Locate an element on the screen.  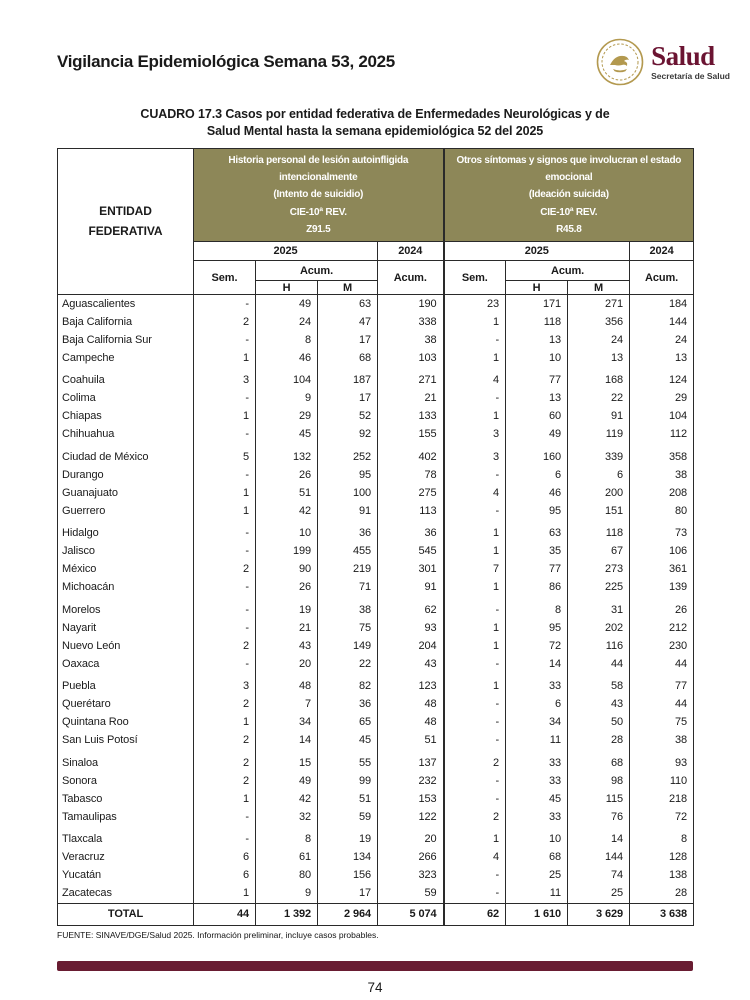
value-cell: 252 is located at coordinates (347, 455).